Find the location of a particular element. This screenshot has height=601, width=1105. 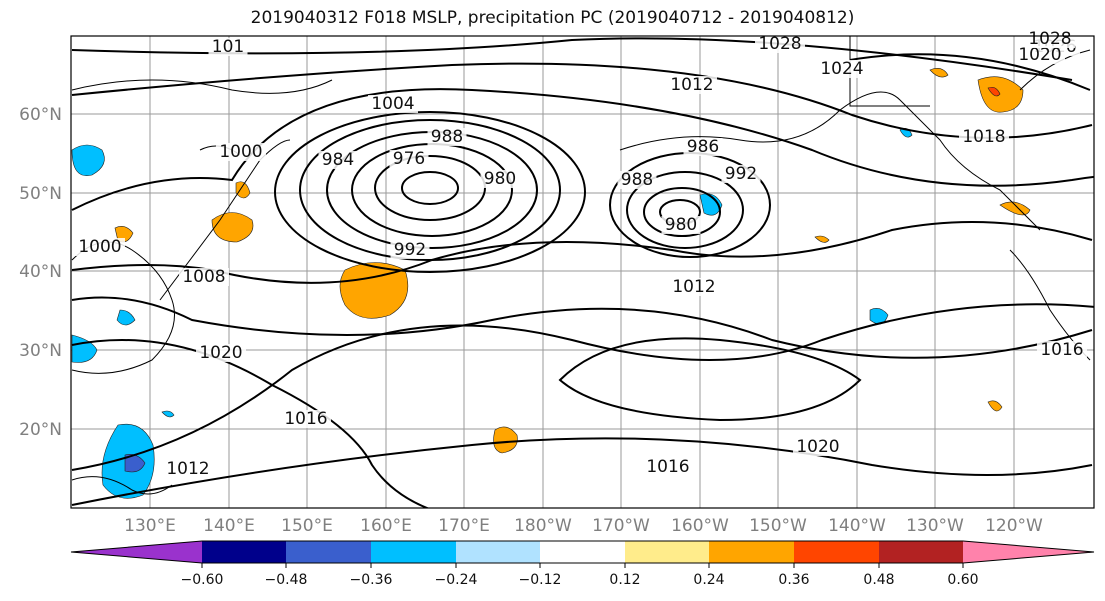

longitude-label: 140°W is located at coordinates (857, 526).